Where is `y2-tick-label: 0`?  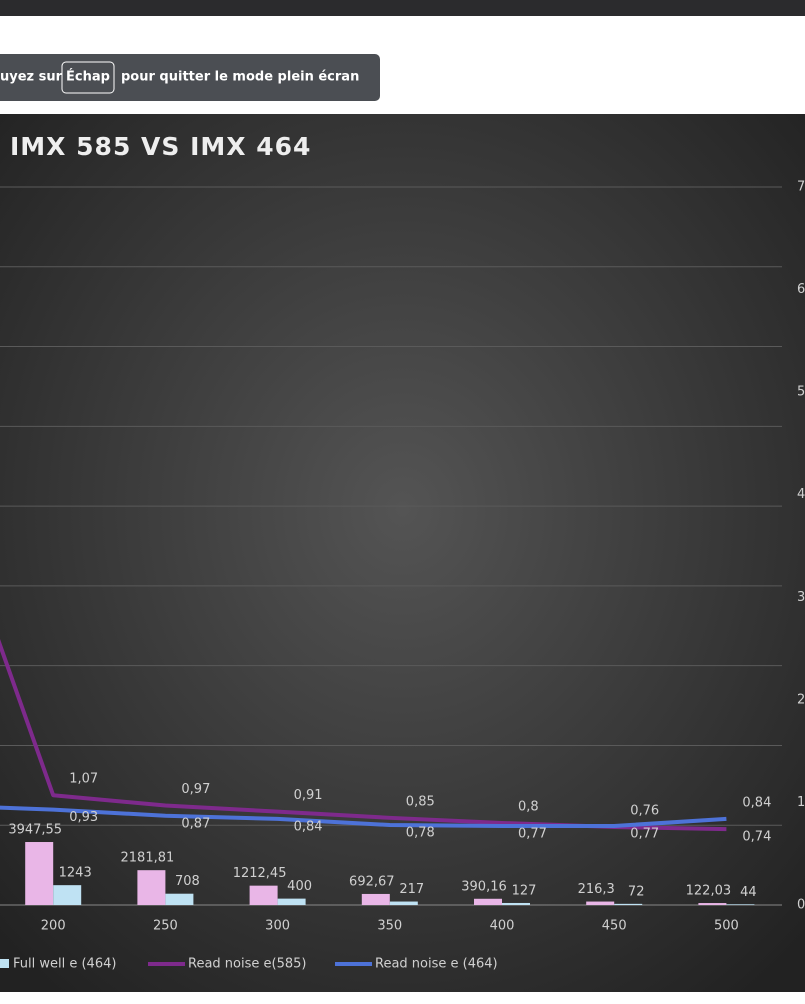 y2-tick-label: 0 is located at coordinates (801, 905).